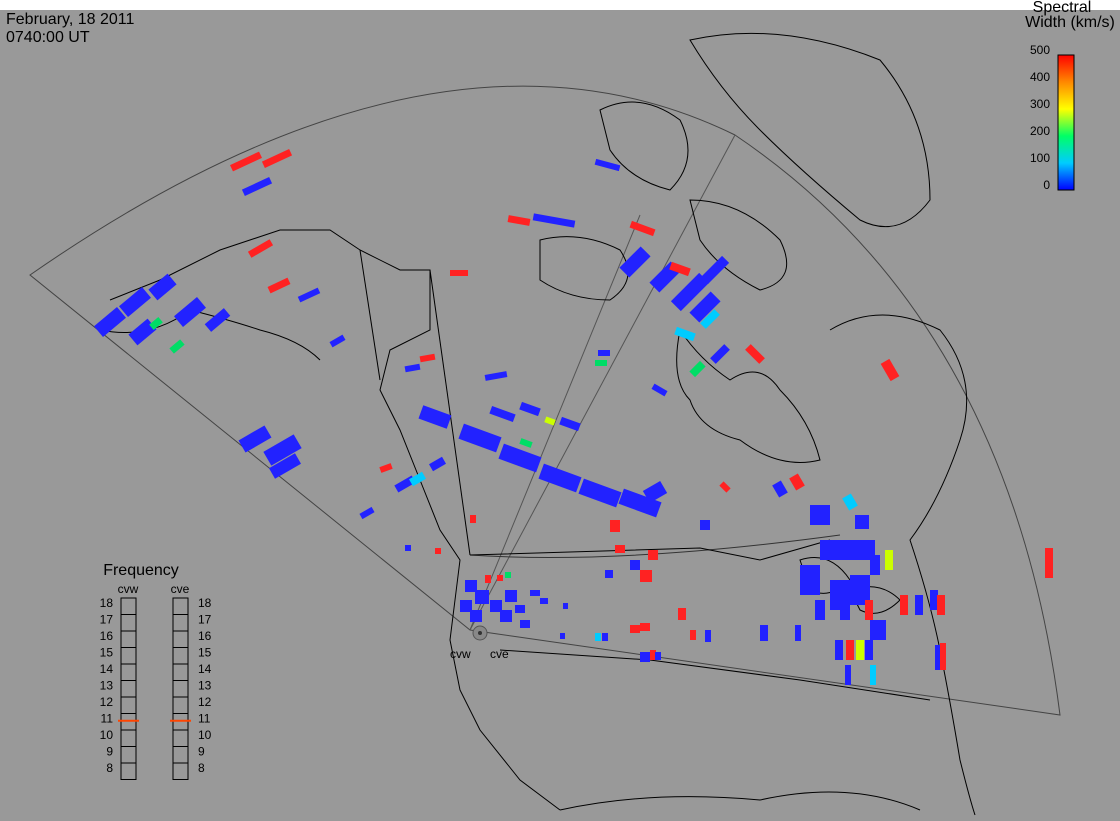  Describe the element at coordinates (205, 603) in the screenshot. I see `freq-tick-right: 18` at that location.